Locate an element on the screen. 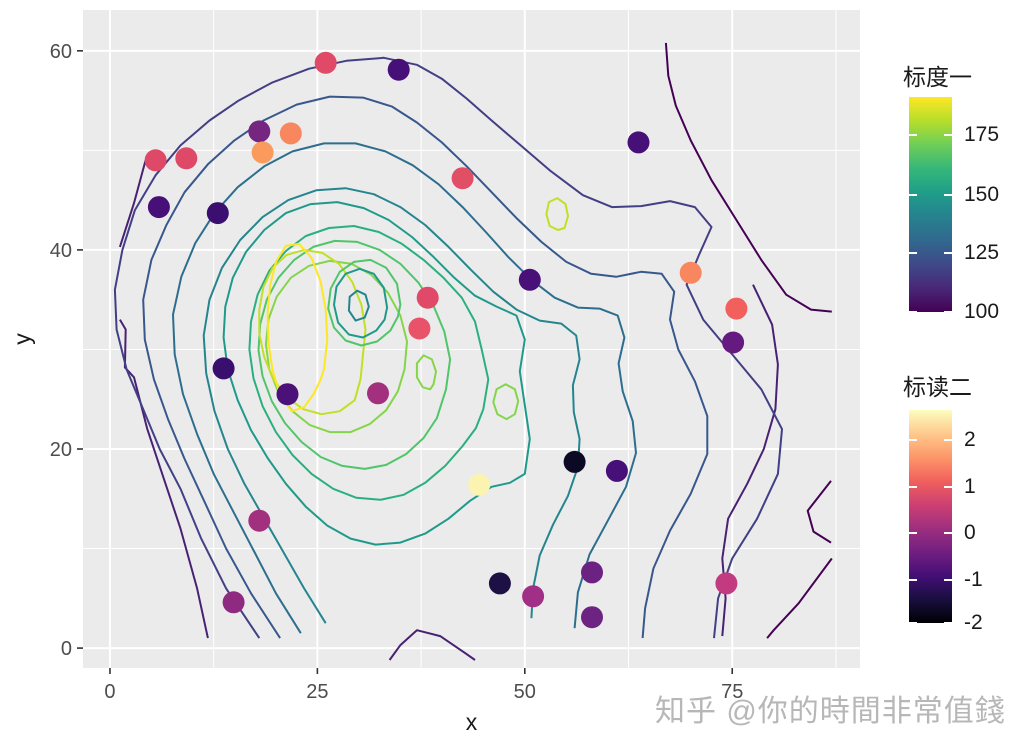  x-tick-label: 75 is located at coordinates (732, 692).